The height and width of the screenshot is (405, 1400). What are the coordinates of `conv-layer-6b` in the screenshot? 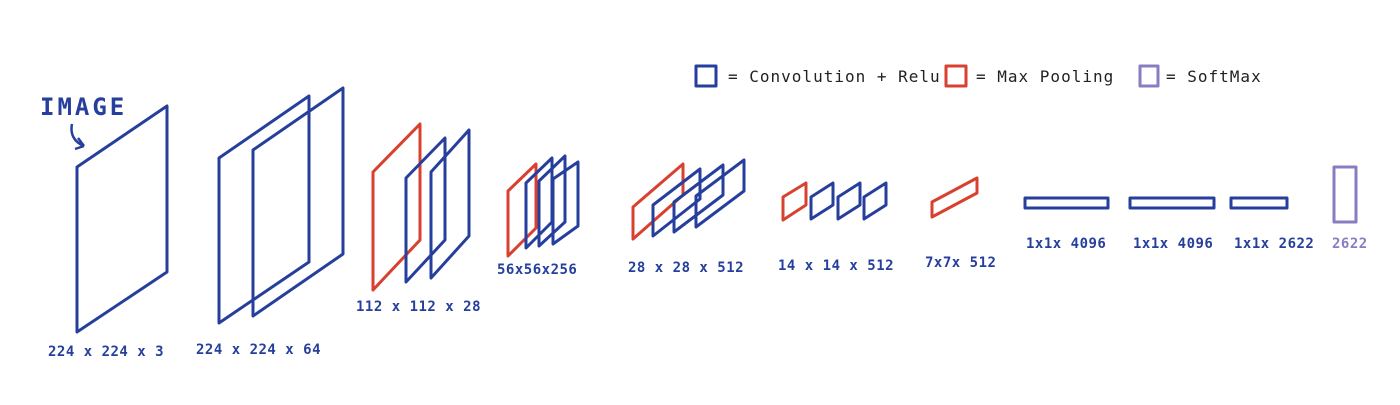 It's located at (849, 201).